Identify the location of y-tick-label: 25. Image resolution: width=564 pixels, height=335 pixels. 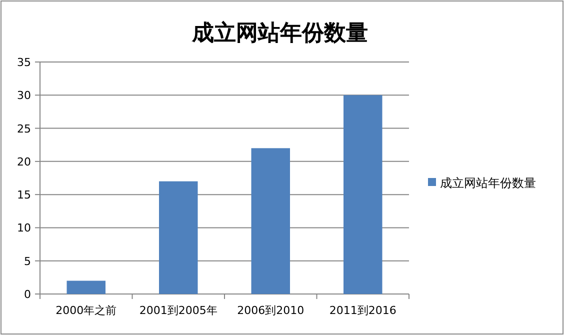
(24, 129).